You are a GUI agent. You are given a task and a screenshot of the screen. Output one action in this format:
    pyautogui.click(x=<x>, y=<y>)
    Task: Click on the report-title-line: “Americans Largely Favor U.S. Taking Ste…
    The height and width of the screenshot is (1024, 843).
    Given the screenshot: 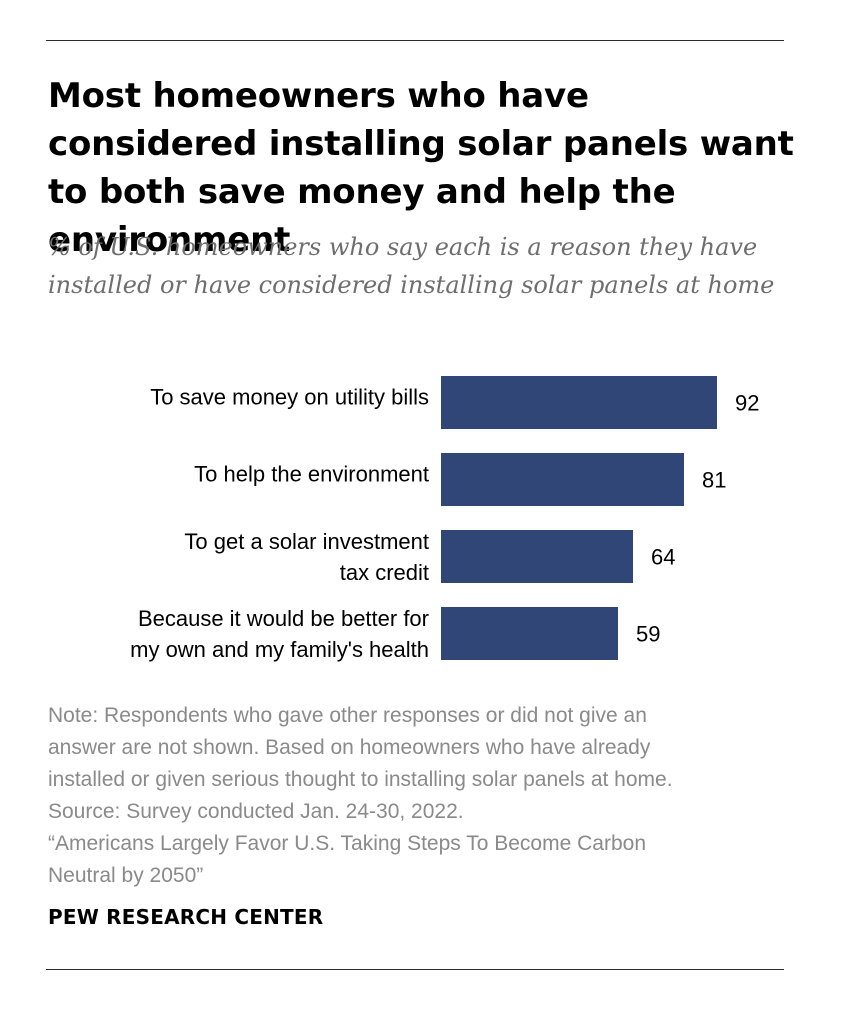 What is the action you would take?
    pyautogui.click(x=347, y=843)
    